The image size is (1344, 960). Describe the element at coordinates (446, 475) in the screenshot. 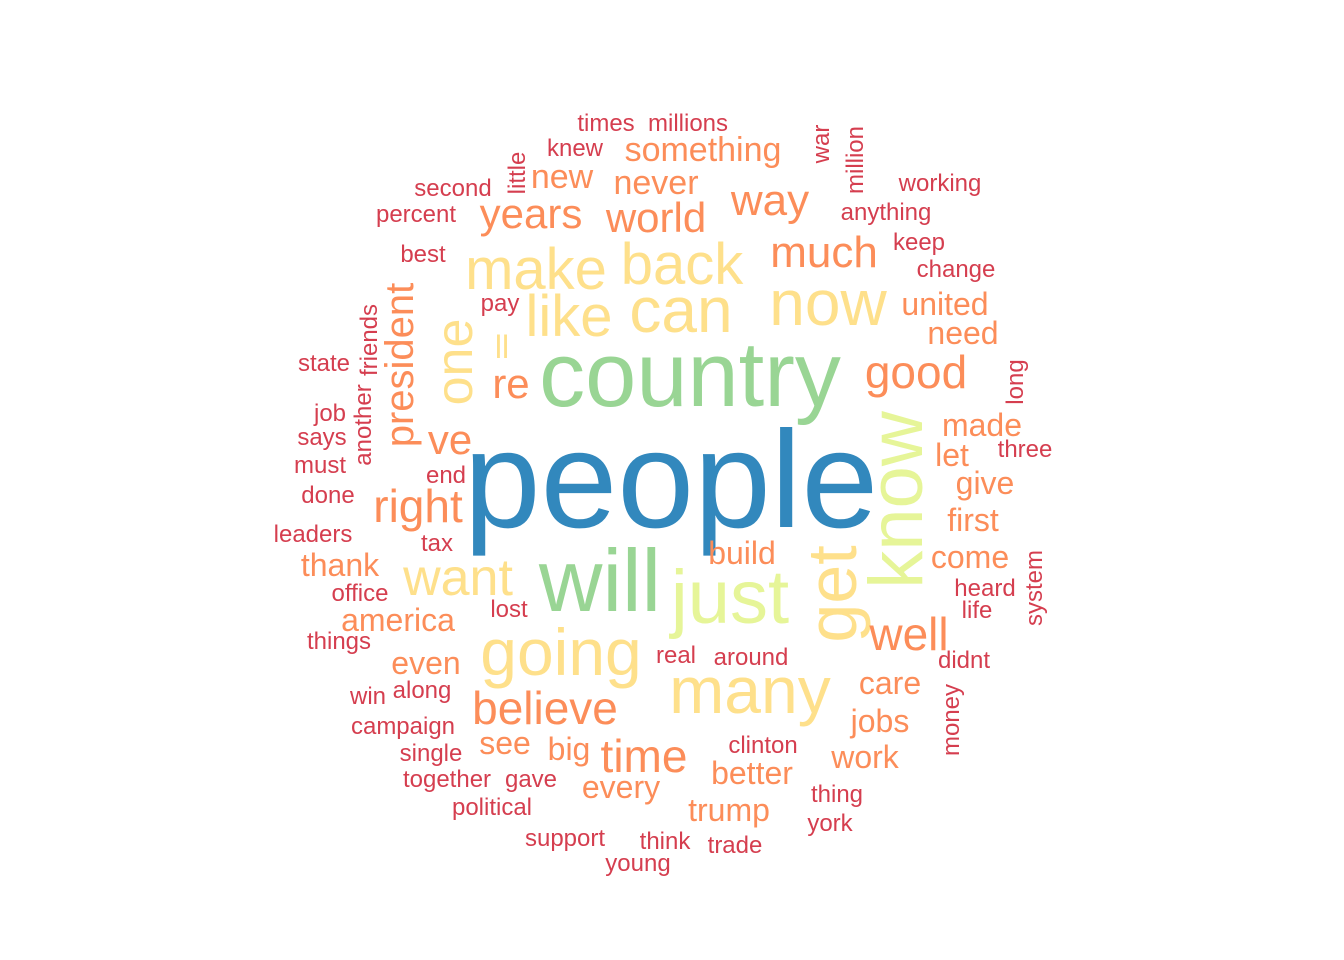

I see `word-end: end` at that location.